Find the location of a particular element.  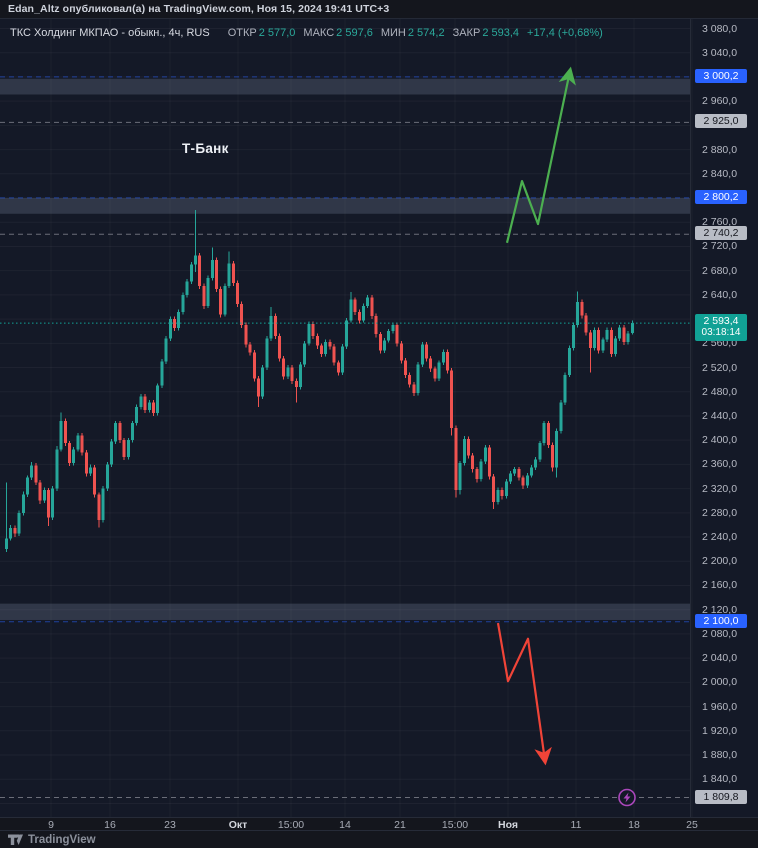

high-value: 2 597,6 is located at coordinates (354, 33).